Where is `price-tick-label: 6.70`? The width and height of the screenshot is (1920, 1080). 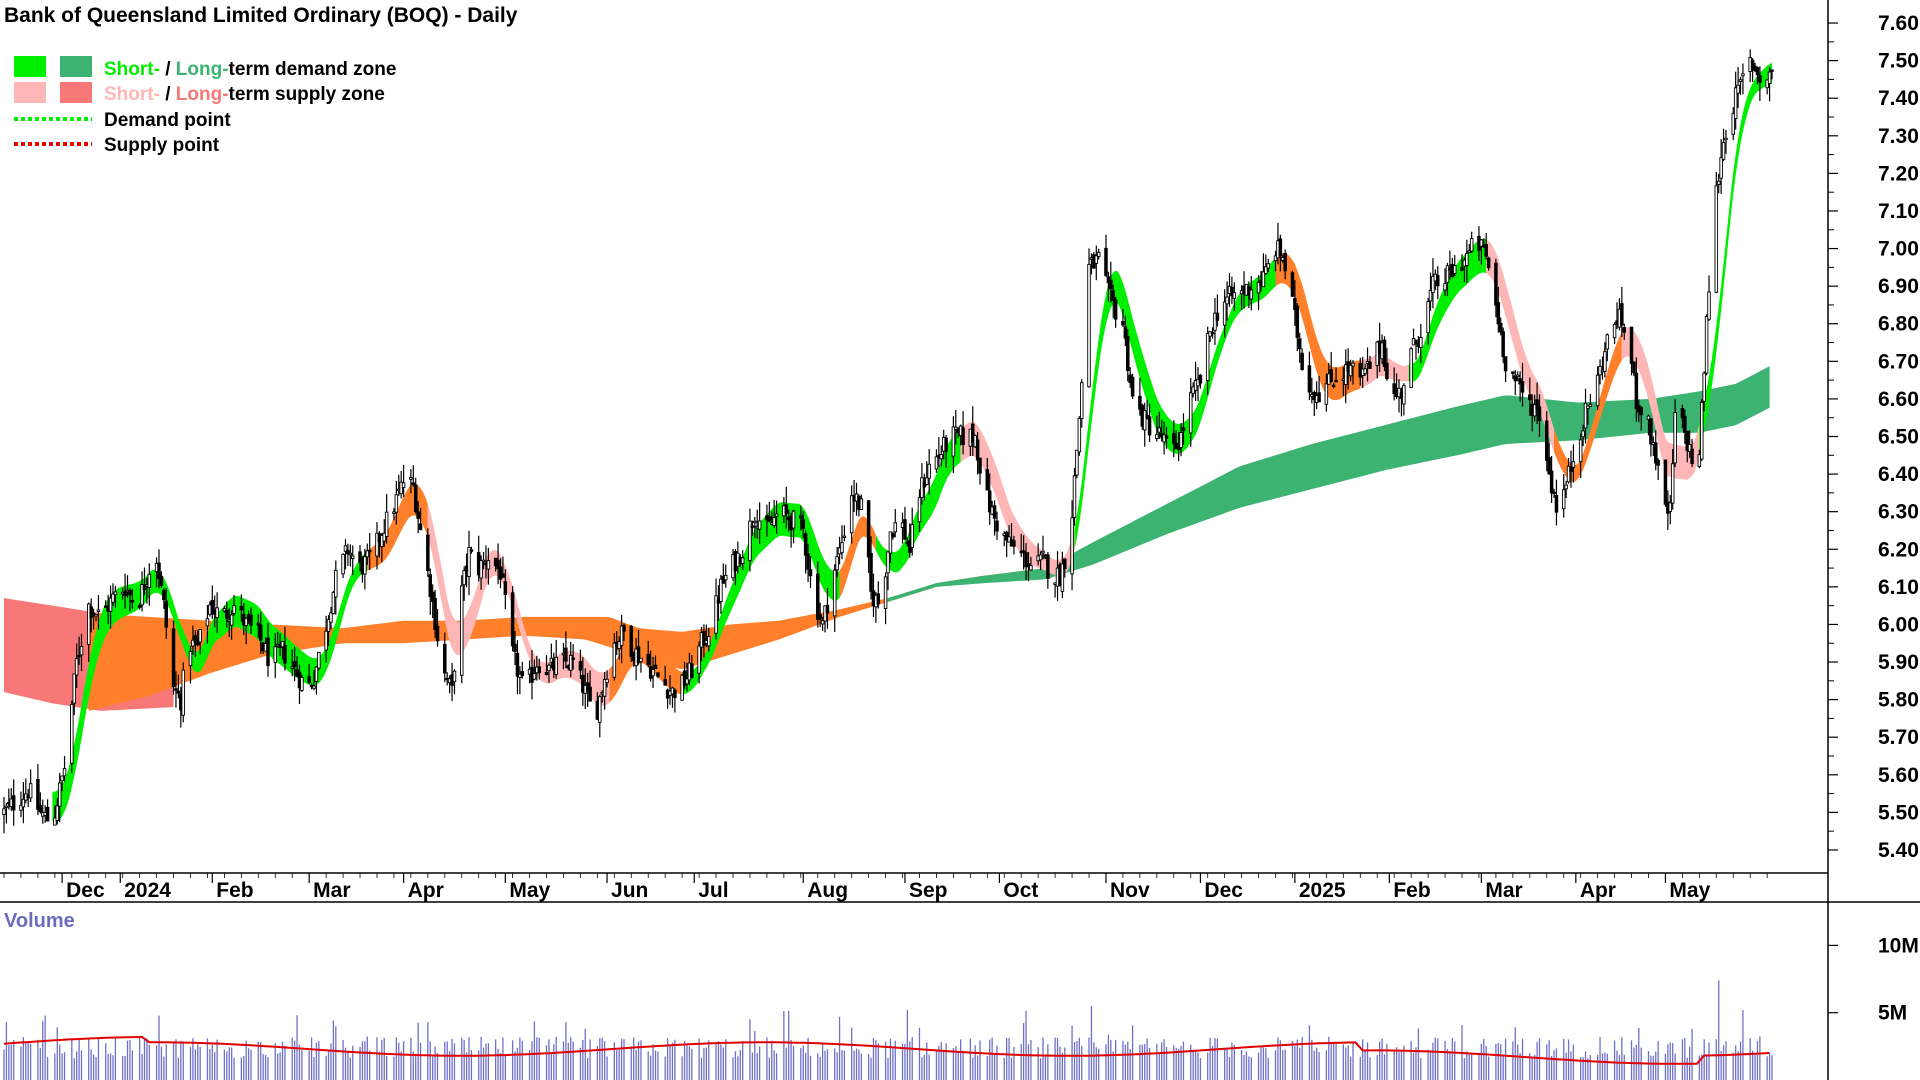
price-tick-label: 6.70 is located at coordinates (1898, 361).